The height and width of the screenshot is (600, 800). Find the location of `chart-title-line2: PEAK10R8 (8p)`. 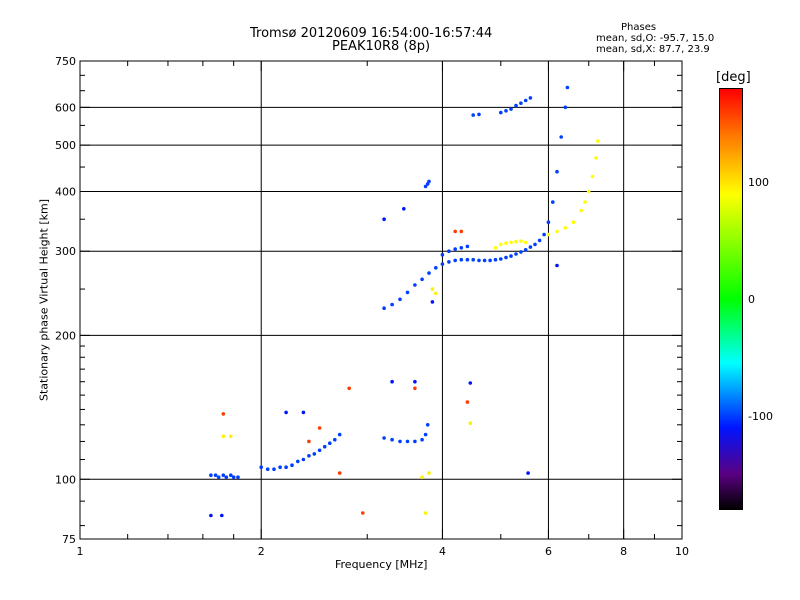

chart-title-line2: PEAK10R8 (8p) is located at coordinates (381, 46).